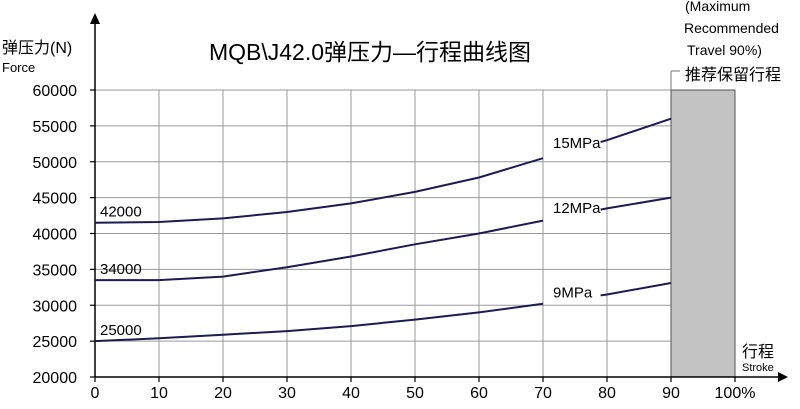 The image size is (800, 409). What do you see at coordinates (55, 127) in the screenshot?
I see `y-tick-label: 55000` at bounding box center [55, 127].